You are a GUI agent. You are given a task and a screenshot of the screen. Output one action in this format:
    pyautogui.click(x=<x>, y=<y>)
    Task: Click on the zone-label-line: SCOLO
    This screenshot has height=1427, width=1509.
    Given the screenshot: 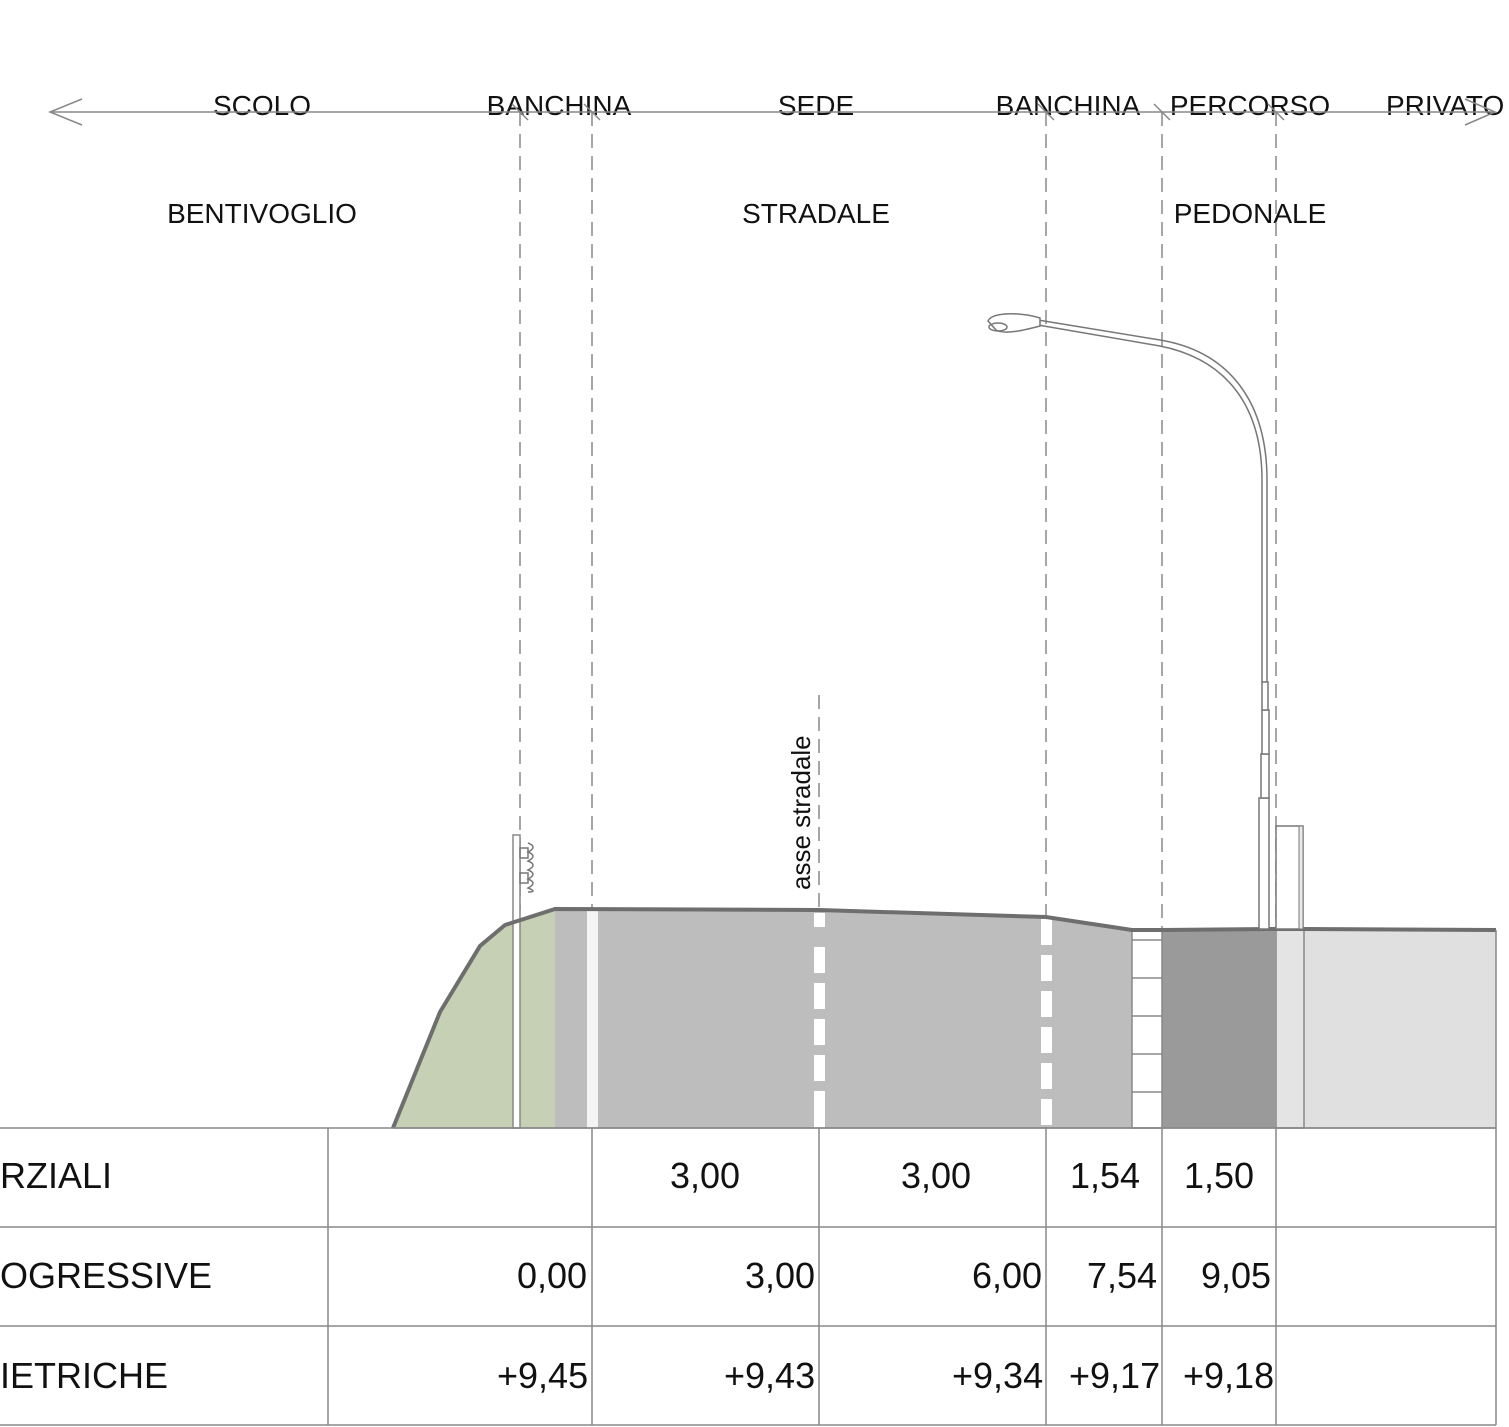 What is the action you would take?
    pyautogui.click(x=262, y=105)
    